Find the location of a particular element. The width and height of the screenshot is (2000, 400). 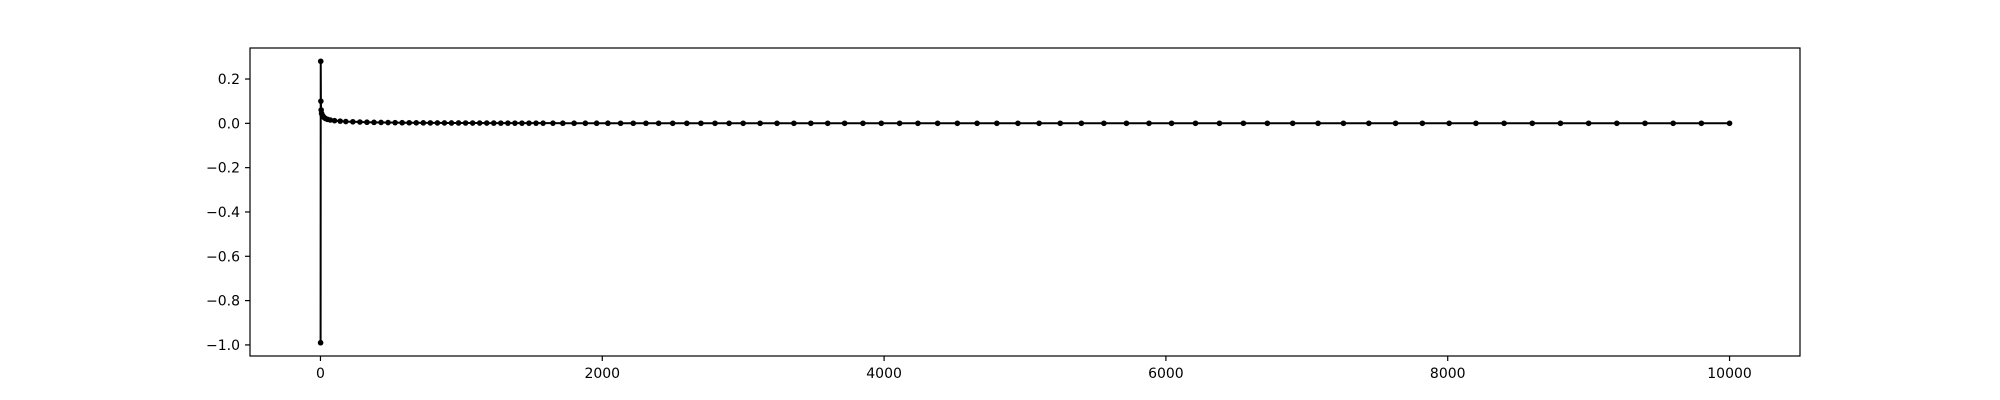

y-tick-label: −0.6 is located at coordinates (223, 257).